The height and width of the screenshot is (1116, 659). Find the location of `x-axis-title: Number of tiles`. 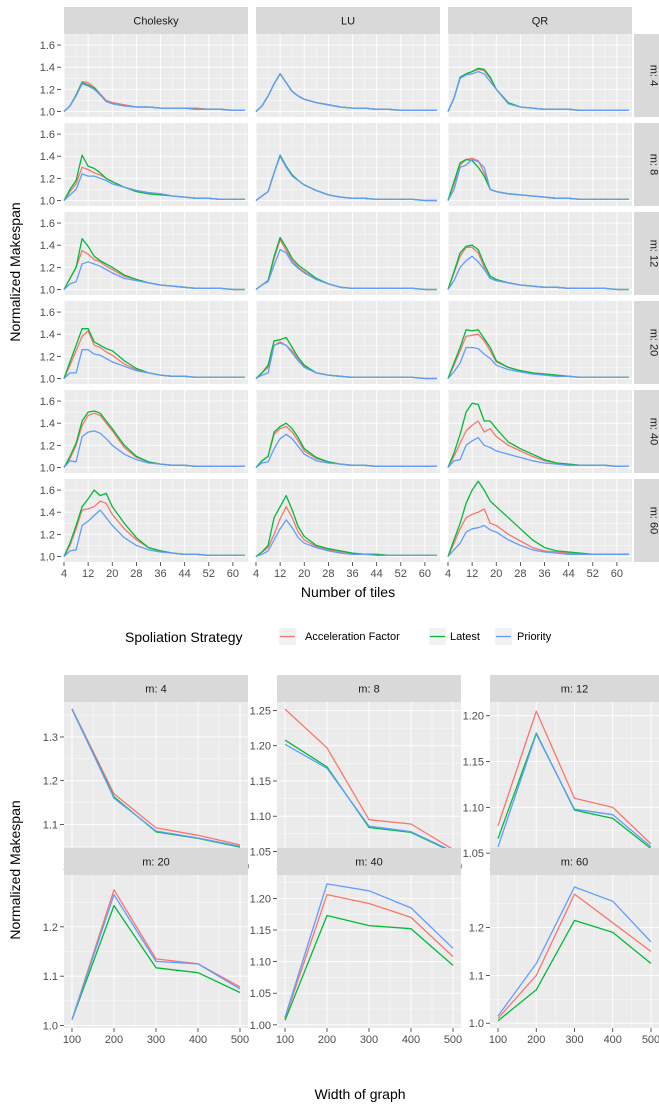

x-axis-title: Number of tiles is located at coordinates (348, 592).